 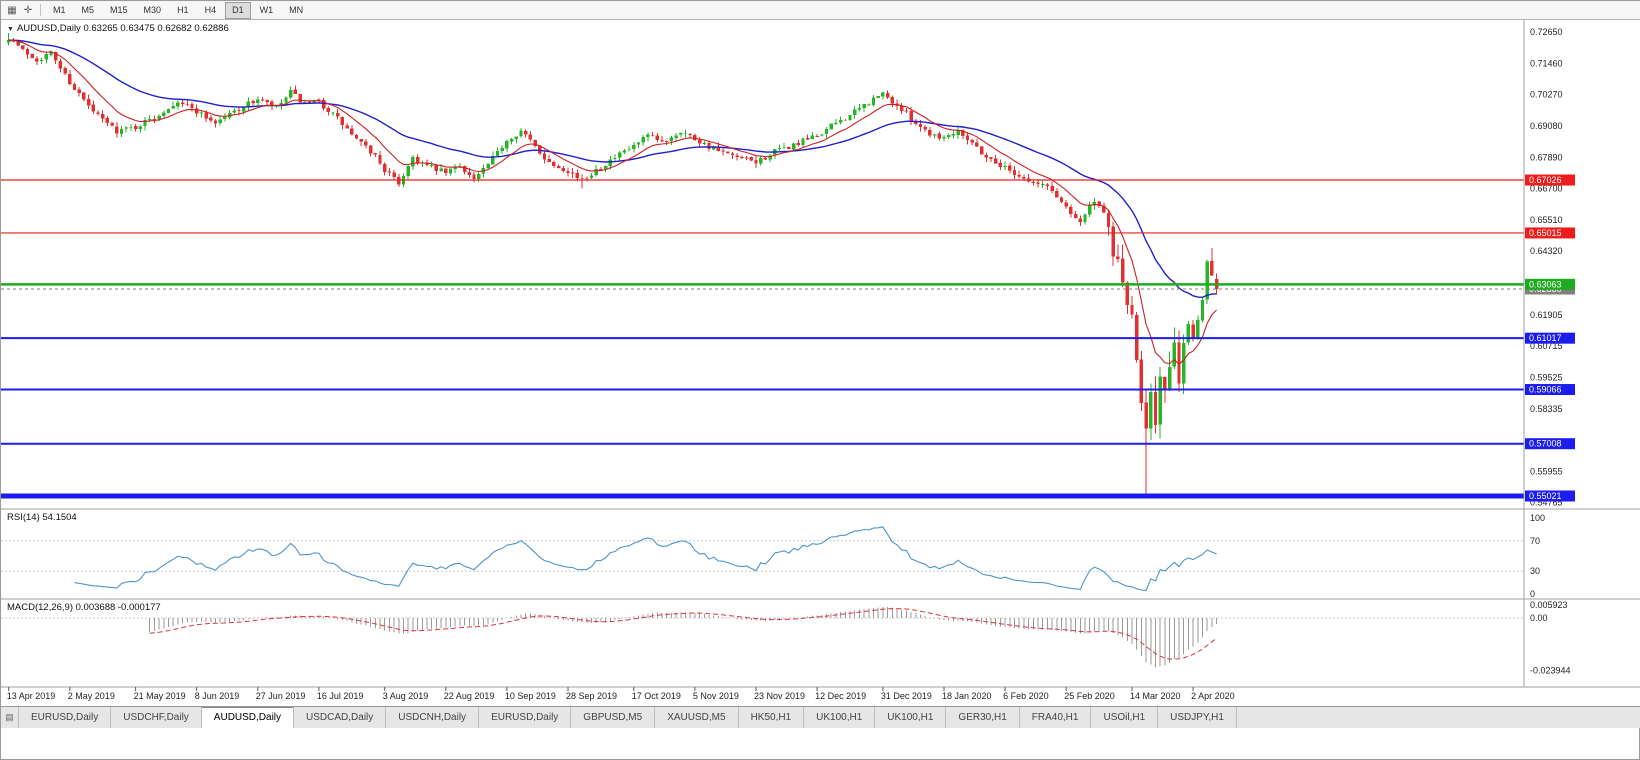 I want to click on svg-text: 28 Sep 2019, so click(x=591, y=696).